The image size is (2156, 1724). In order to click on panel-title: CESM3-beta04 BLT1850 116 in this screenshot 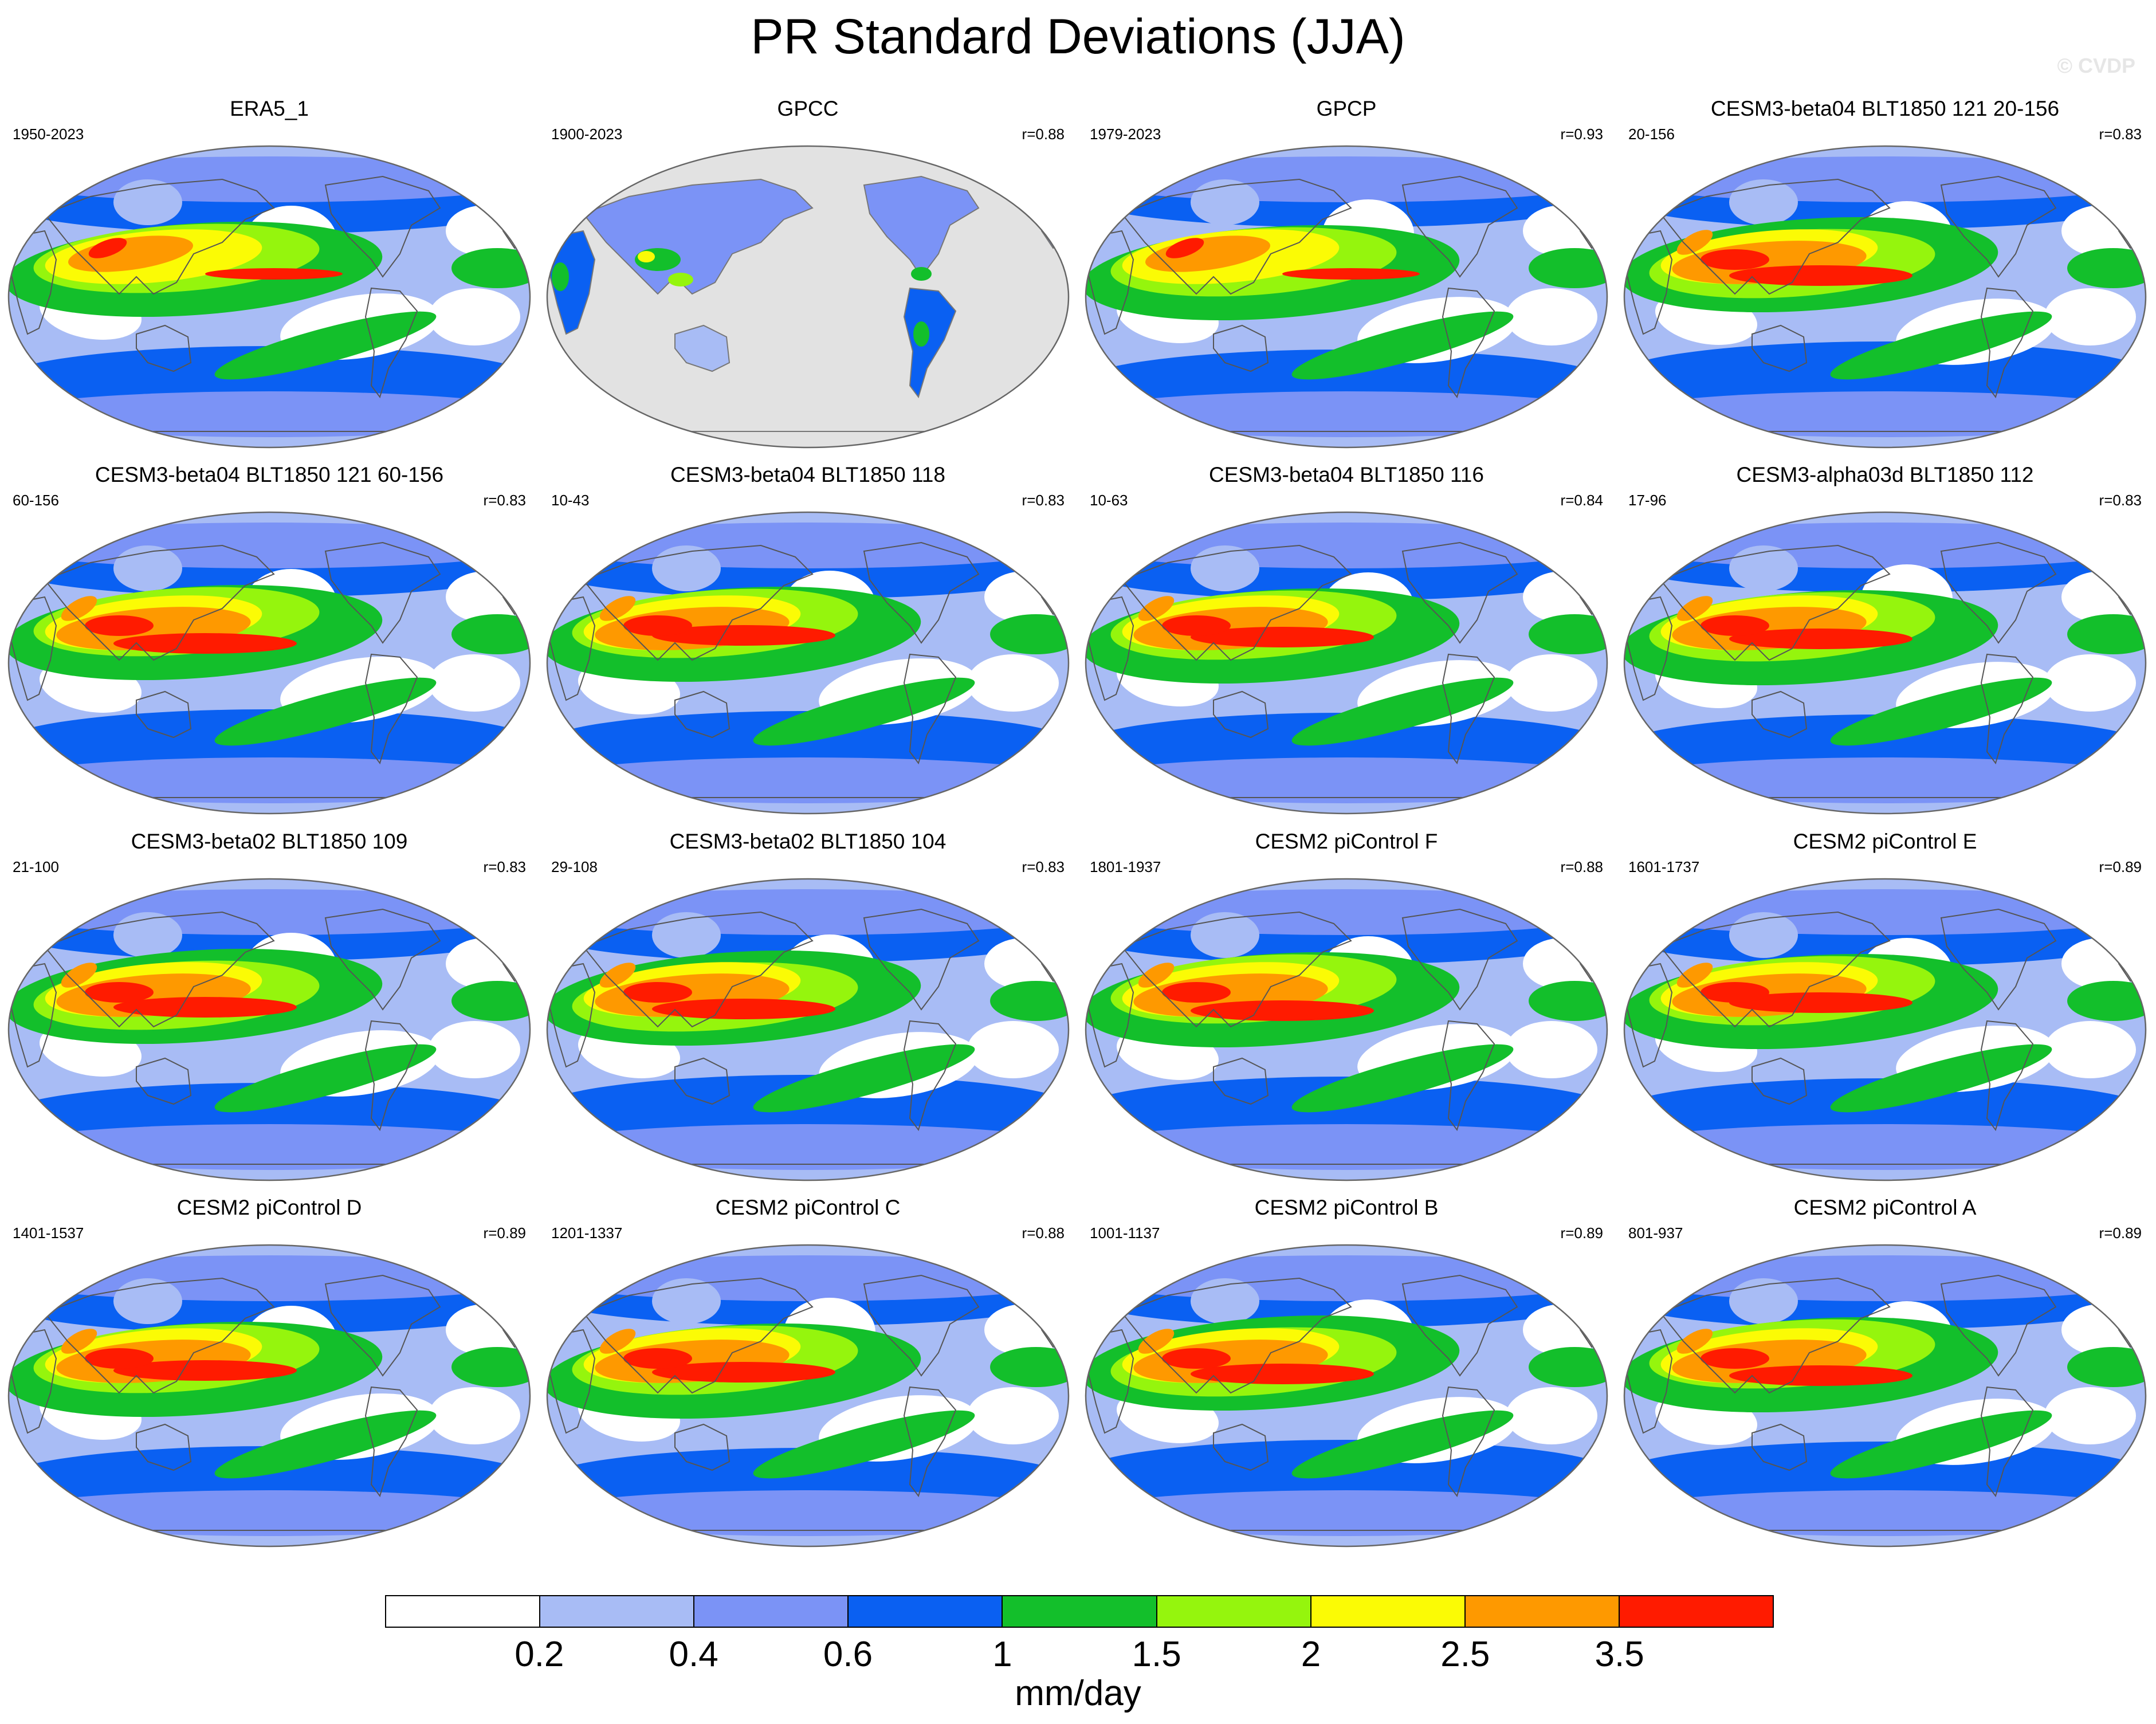, I will do `click(1346, 475)`.